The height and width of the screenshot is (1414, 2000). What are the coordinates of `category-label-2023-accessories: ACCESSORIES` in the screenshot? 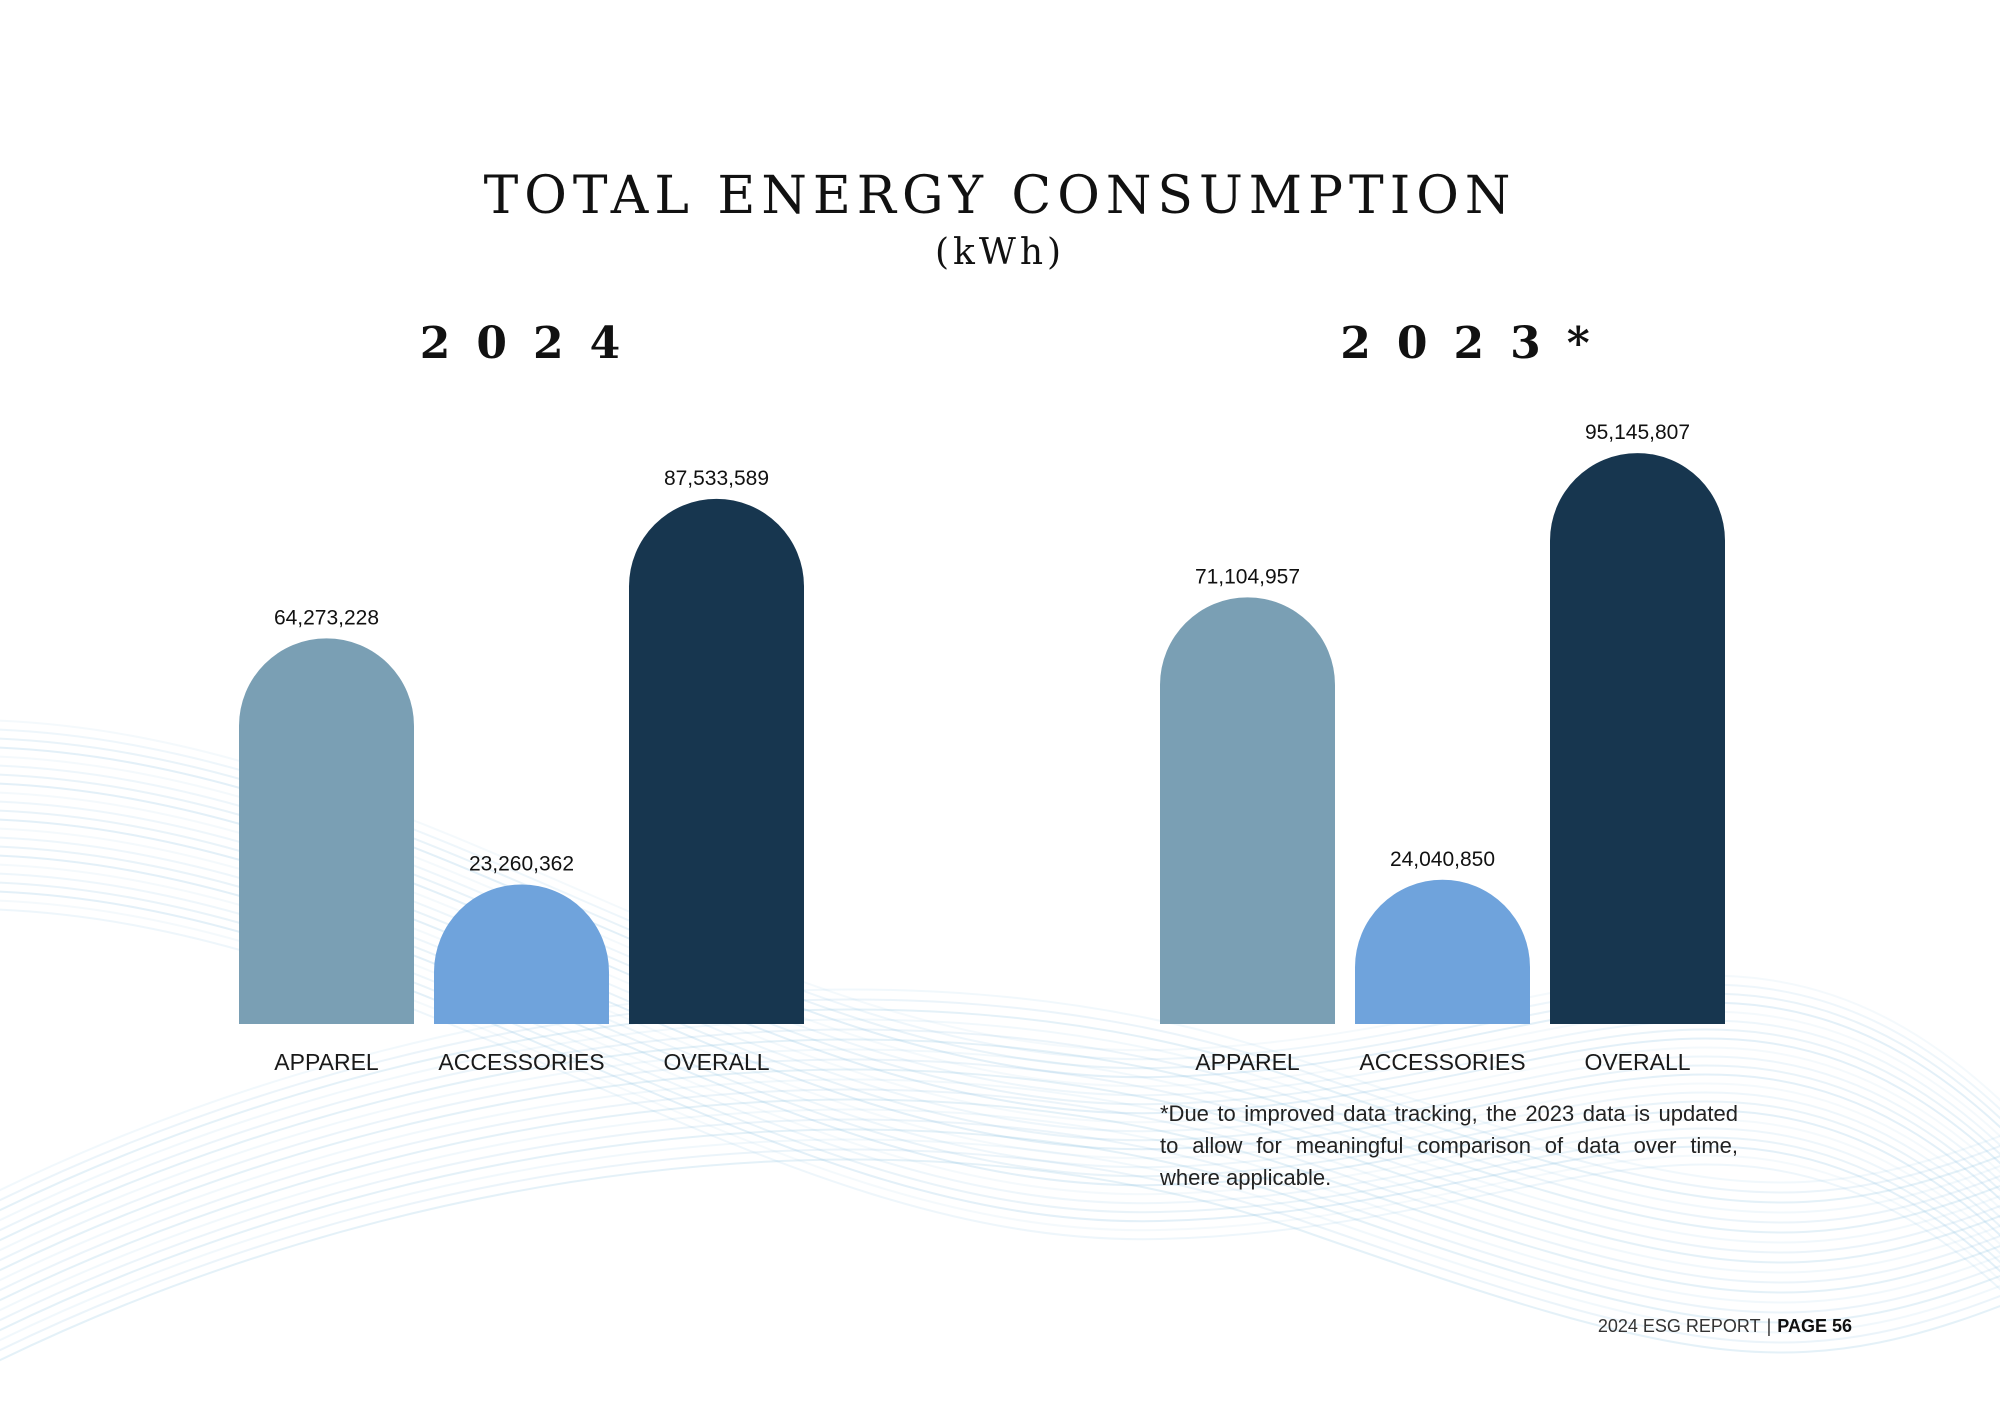 It's located at (1442, 1062).